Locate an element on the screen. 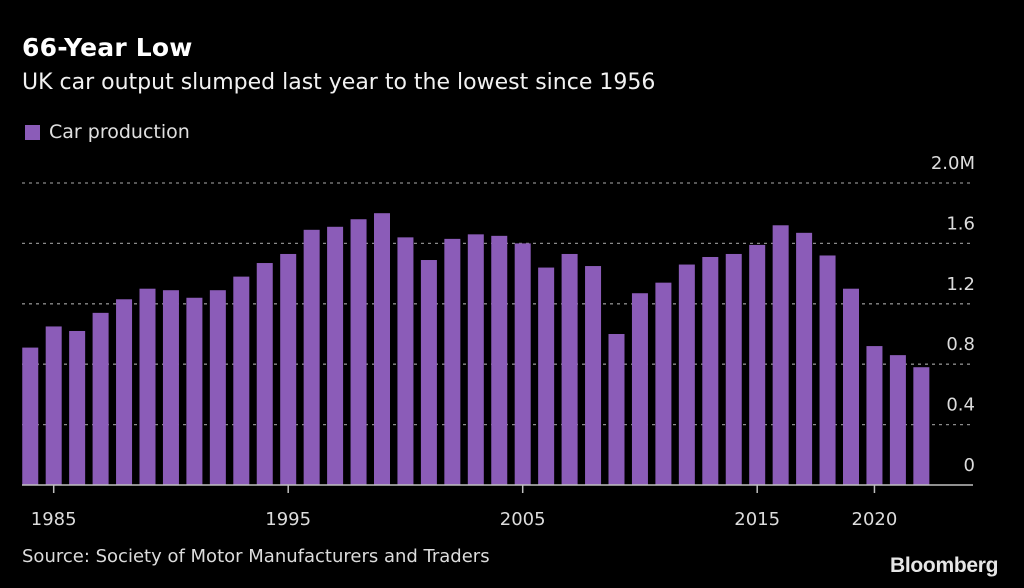 The width and height of the screenshot is (1024, 588). y-axis-labels: 0 0.4 0.8 1.2 1.6 2.0M is located at coordinates (953, 314).